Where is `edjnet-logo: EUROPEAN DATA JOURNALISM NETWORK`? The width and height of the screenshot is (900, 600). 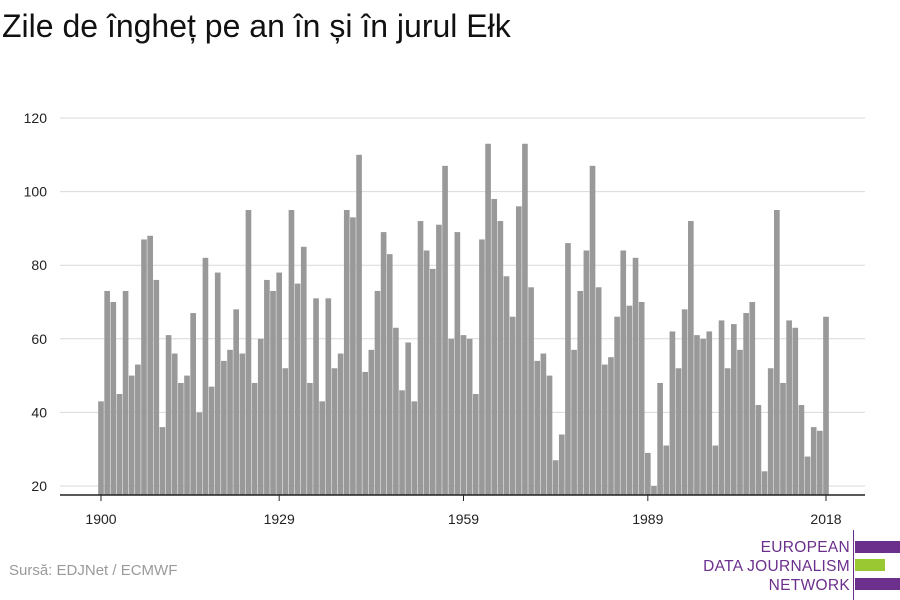
edjnet-logo: EUROPEAN DATA JOURNALISM NETWORK is located at coordinates (800, 565).